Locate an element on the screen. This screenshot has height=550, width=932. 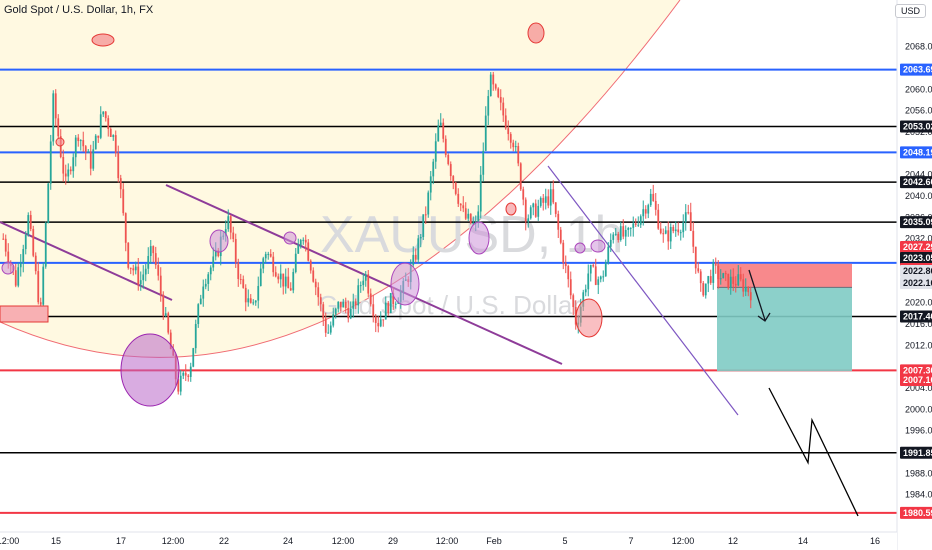
trend-line-middle is located at coordinates (364, 274).